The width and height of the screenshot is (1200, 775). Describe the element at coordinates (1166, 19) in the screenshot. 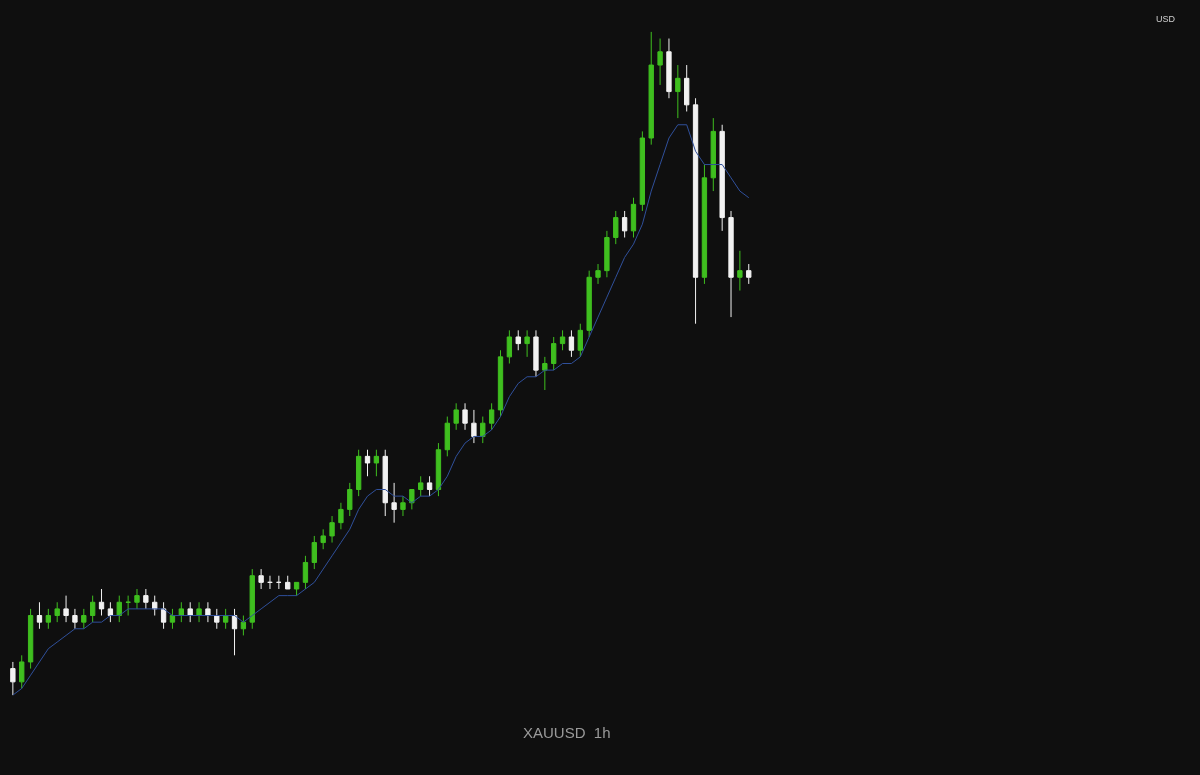

I see `text: USD` at that location.